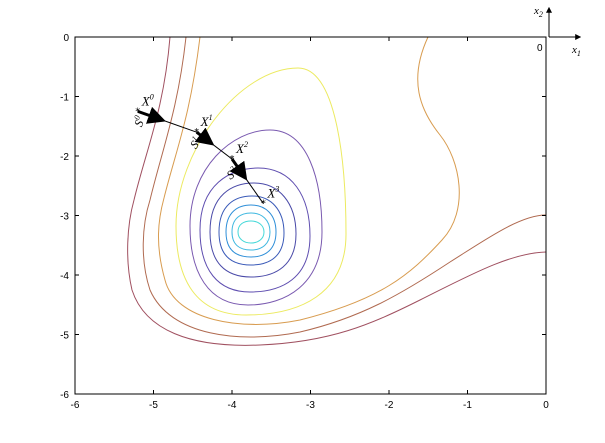  What do you see at coordinates (64, 395) in the screenshot?
I see `y-tick-label: -6` at bounding box center [64, 395].